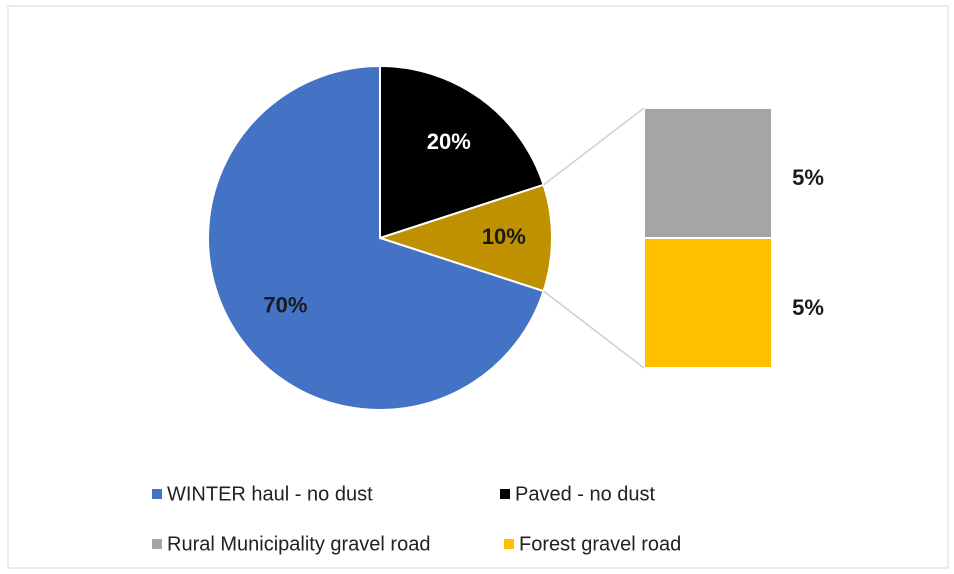  What do you see at coordinates (449, 141) in the screenshot?
I see `data-label: 20%` at bounding box center [449, 141].